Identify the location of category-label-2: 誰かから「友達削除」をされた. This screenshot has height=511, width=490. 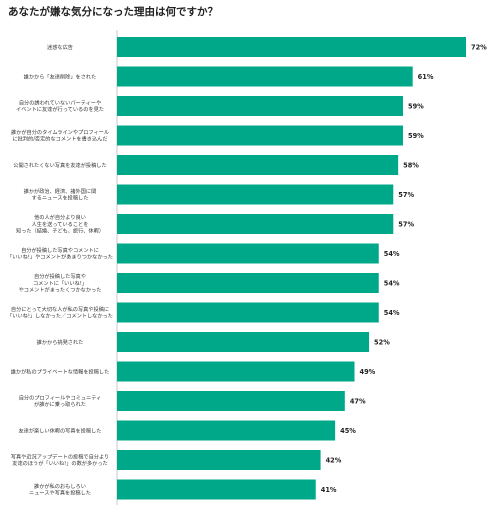
(60, 76).